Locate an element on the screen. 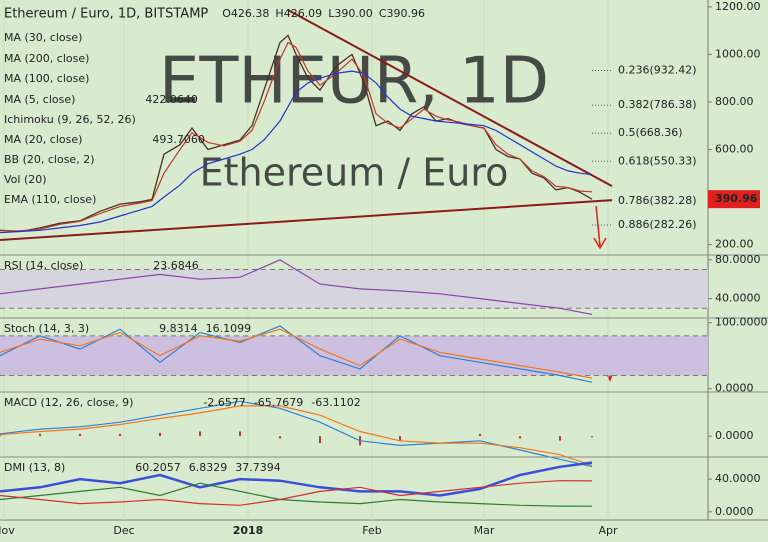 This screenshot has height=542, width=768. x-tick-label: Apr is located at coordinates (608, 530).